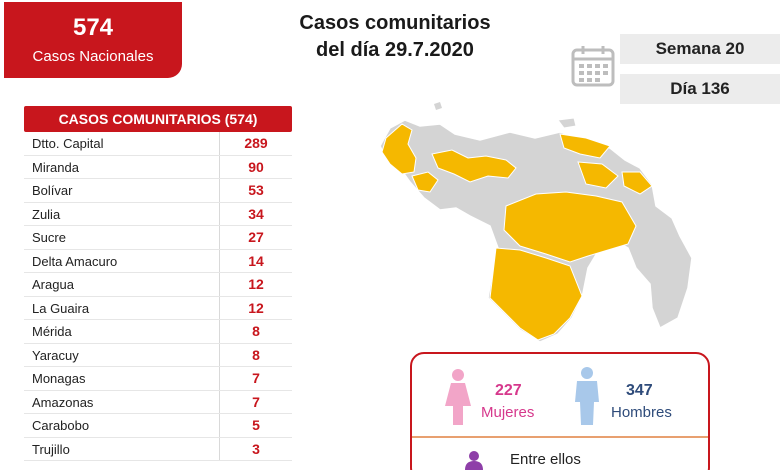 Image resolution: width=780 pixels, height=470 pixels. What do you see at coordinates (256, 448) in the screenshot?
I see `state-count: 3` at bounding box center [256, 448].